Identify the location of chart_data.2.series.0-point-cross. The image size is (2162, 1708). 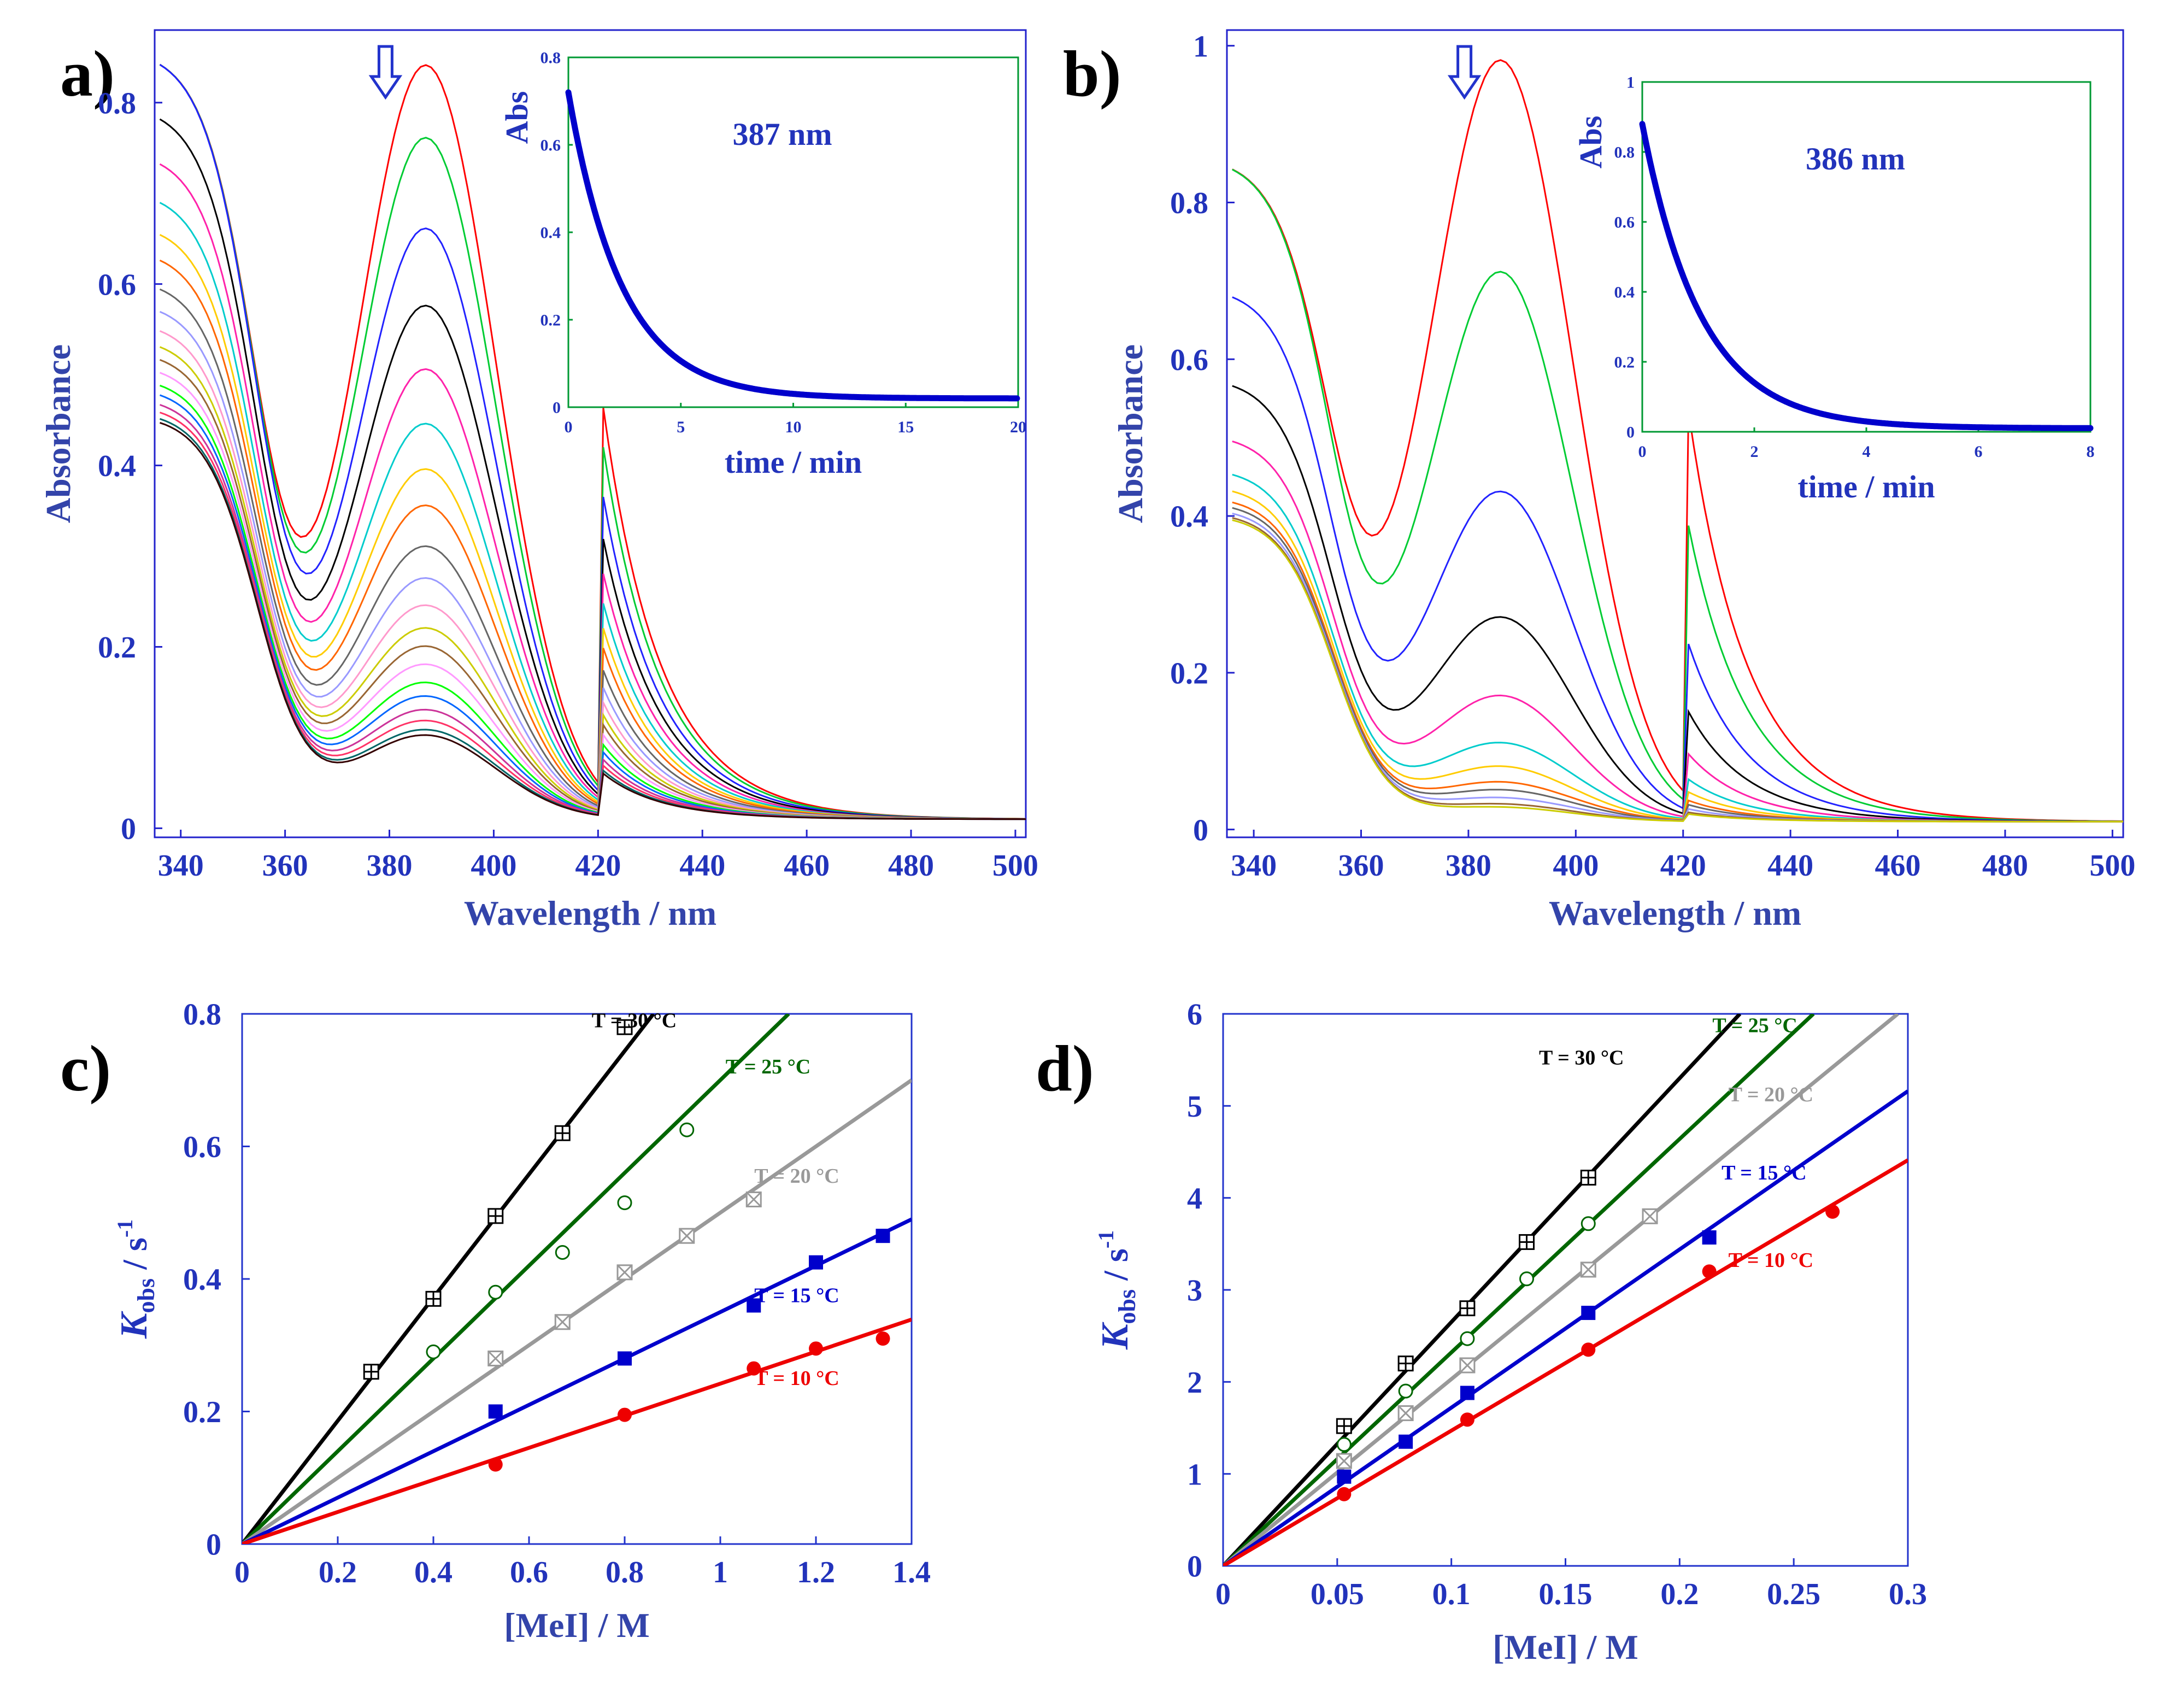
(625, 1027).